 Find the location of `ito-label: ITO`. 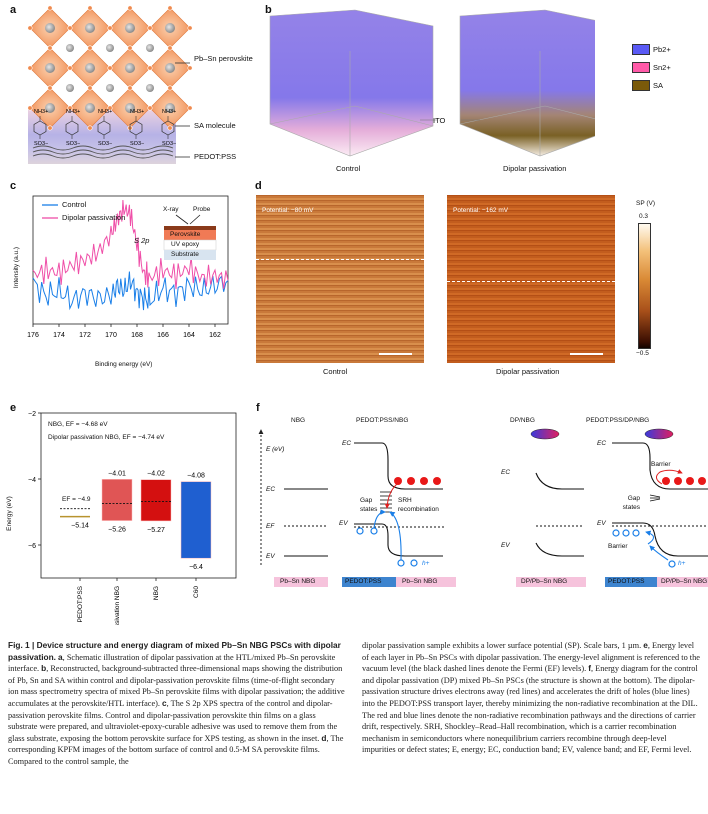

ito-label: ITO is located at coordinates (439, 120).